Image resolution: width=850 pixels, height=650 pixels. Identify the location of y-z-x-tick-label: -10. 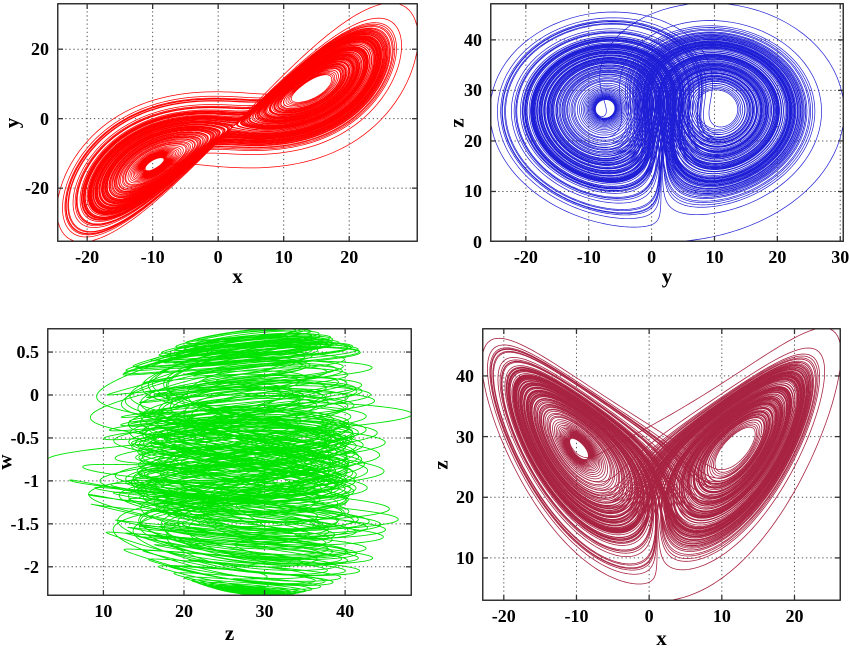
(588, 257).